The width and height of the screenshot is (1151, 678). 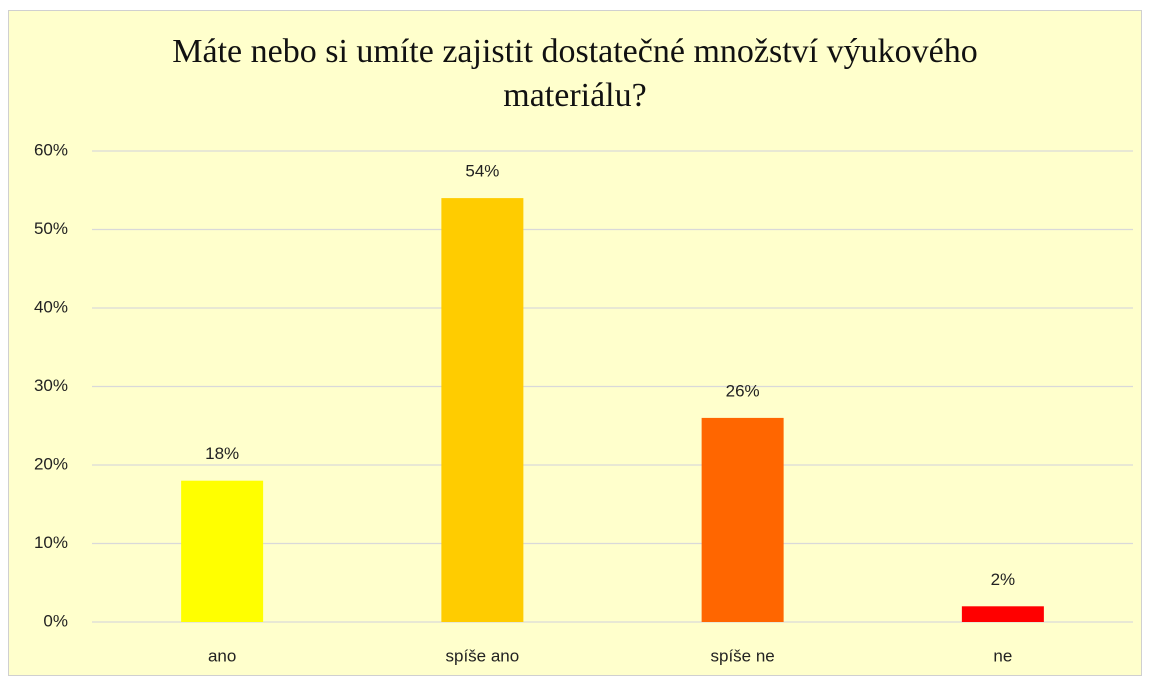 What do you see at coordinates (222, 453) in the screenshot?
I see `value-label: 18%` at bounding box center [222, 453].